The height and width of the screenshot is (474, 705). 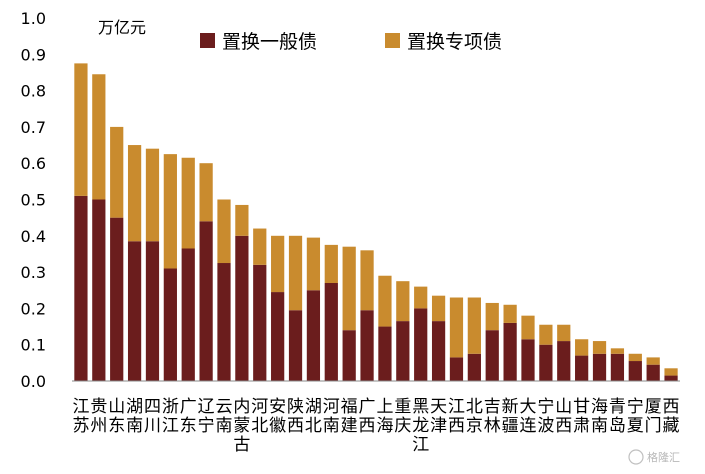 What do you see at coordinates (392, 40) in the screenshot?
I see `legend-swatch-special-bond` at bounding box center [392, 40].